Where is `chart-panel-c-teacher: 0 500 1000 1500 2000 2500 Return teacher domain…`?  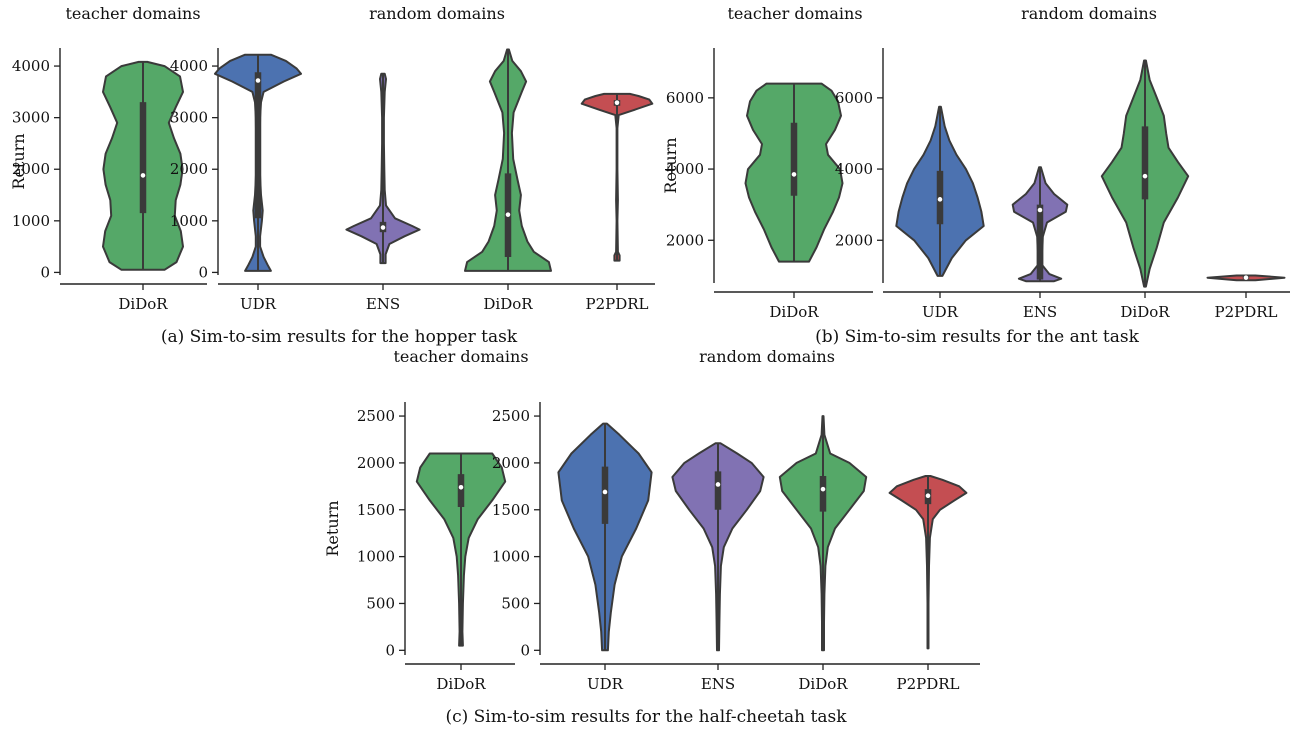
chart-panel-c-teacher: 0 500 1000 1500 2000 2500 Return teacher domain… is located at coordinates (426, 520).